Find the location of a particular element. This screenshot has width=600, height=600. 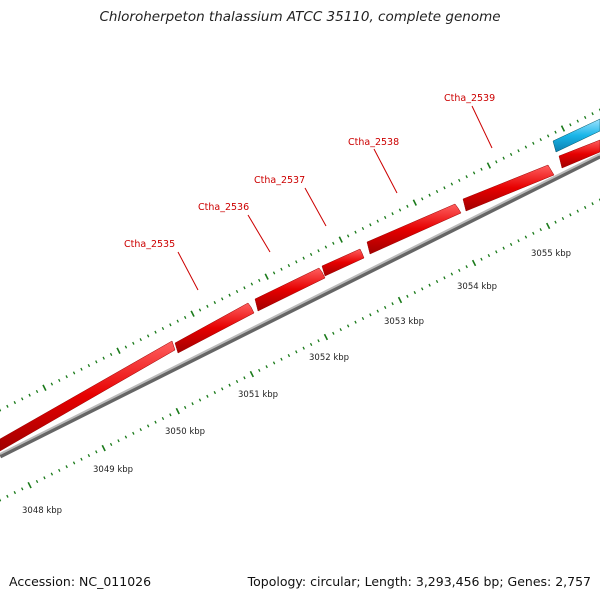

gene-label: Ctha_2536 is located at coordinates (223, 207).